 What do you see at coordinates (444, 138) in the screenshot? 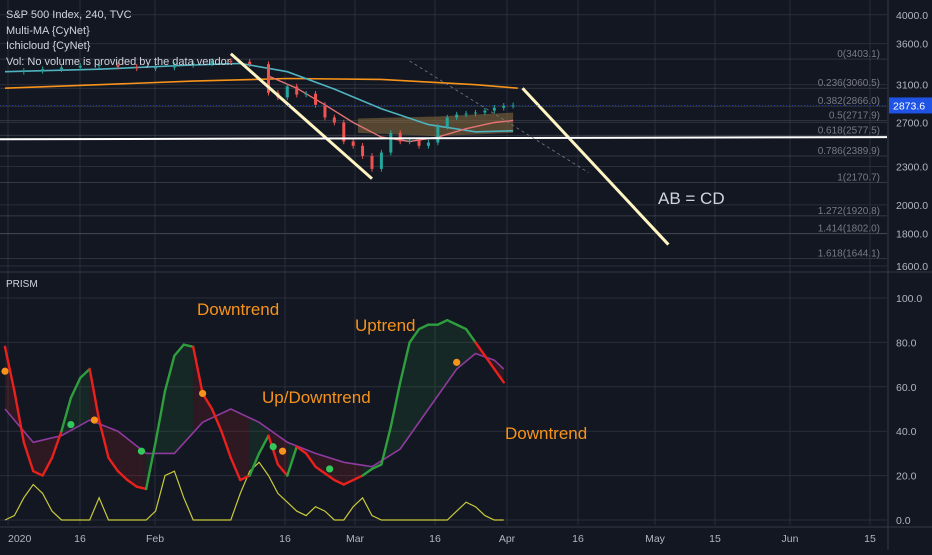
I see `trendline-horizontal-support` at bounding box center [444, 138].